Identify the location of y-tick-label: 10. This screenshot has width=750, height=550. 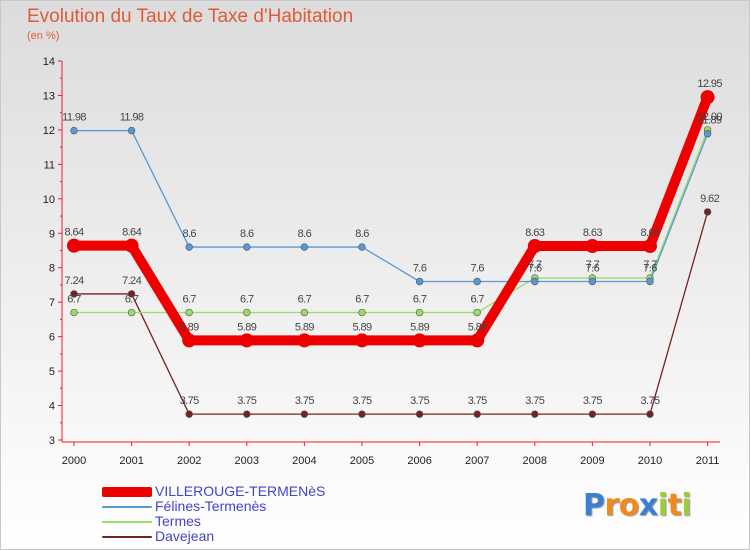
(49, 200).